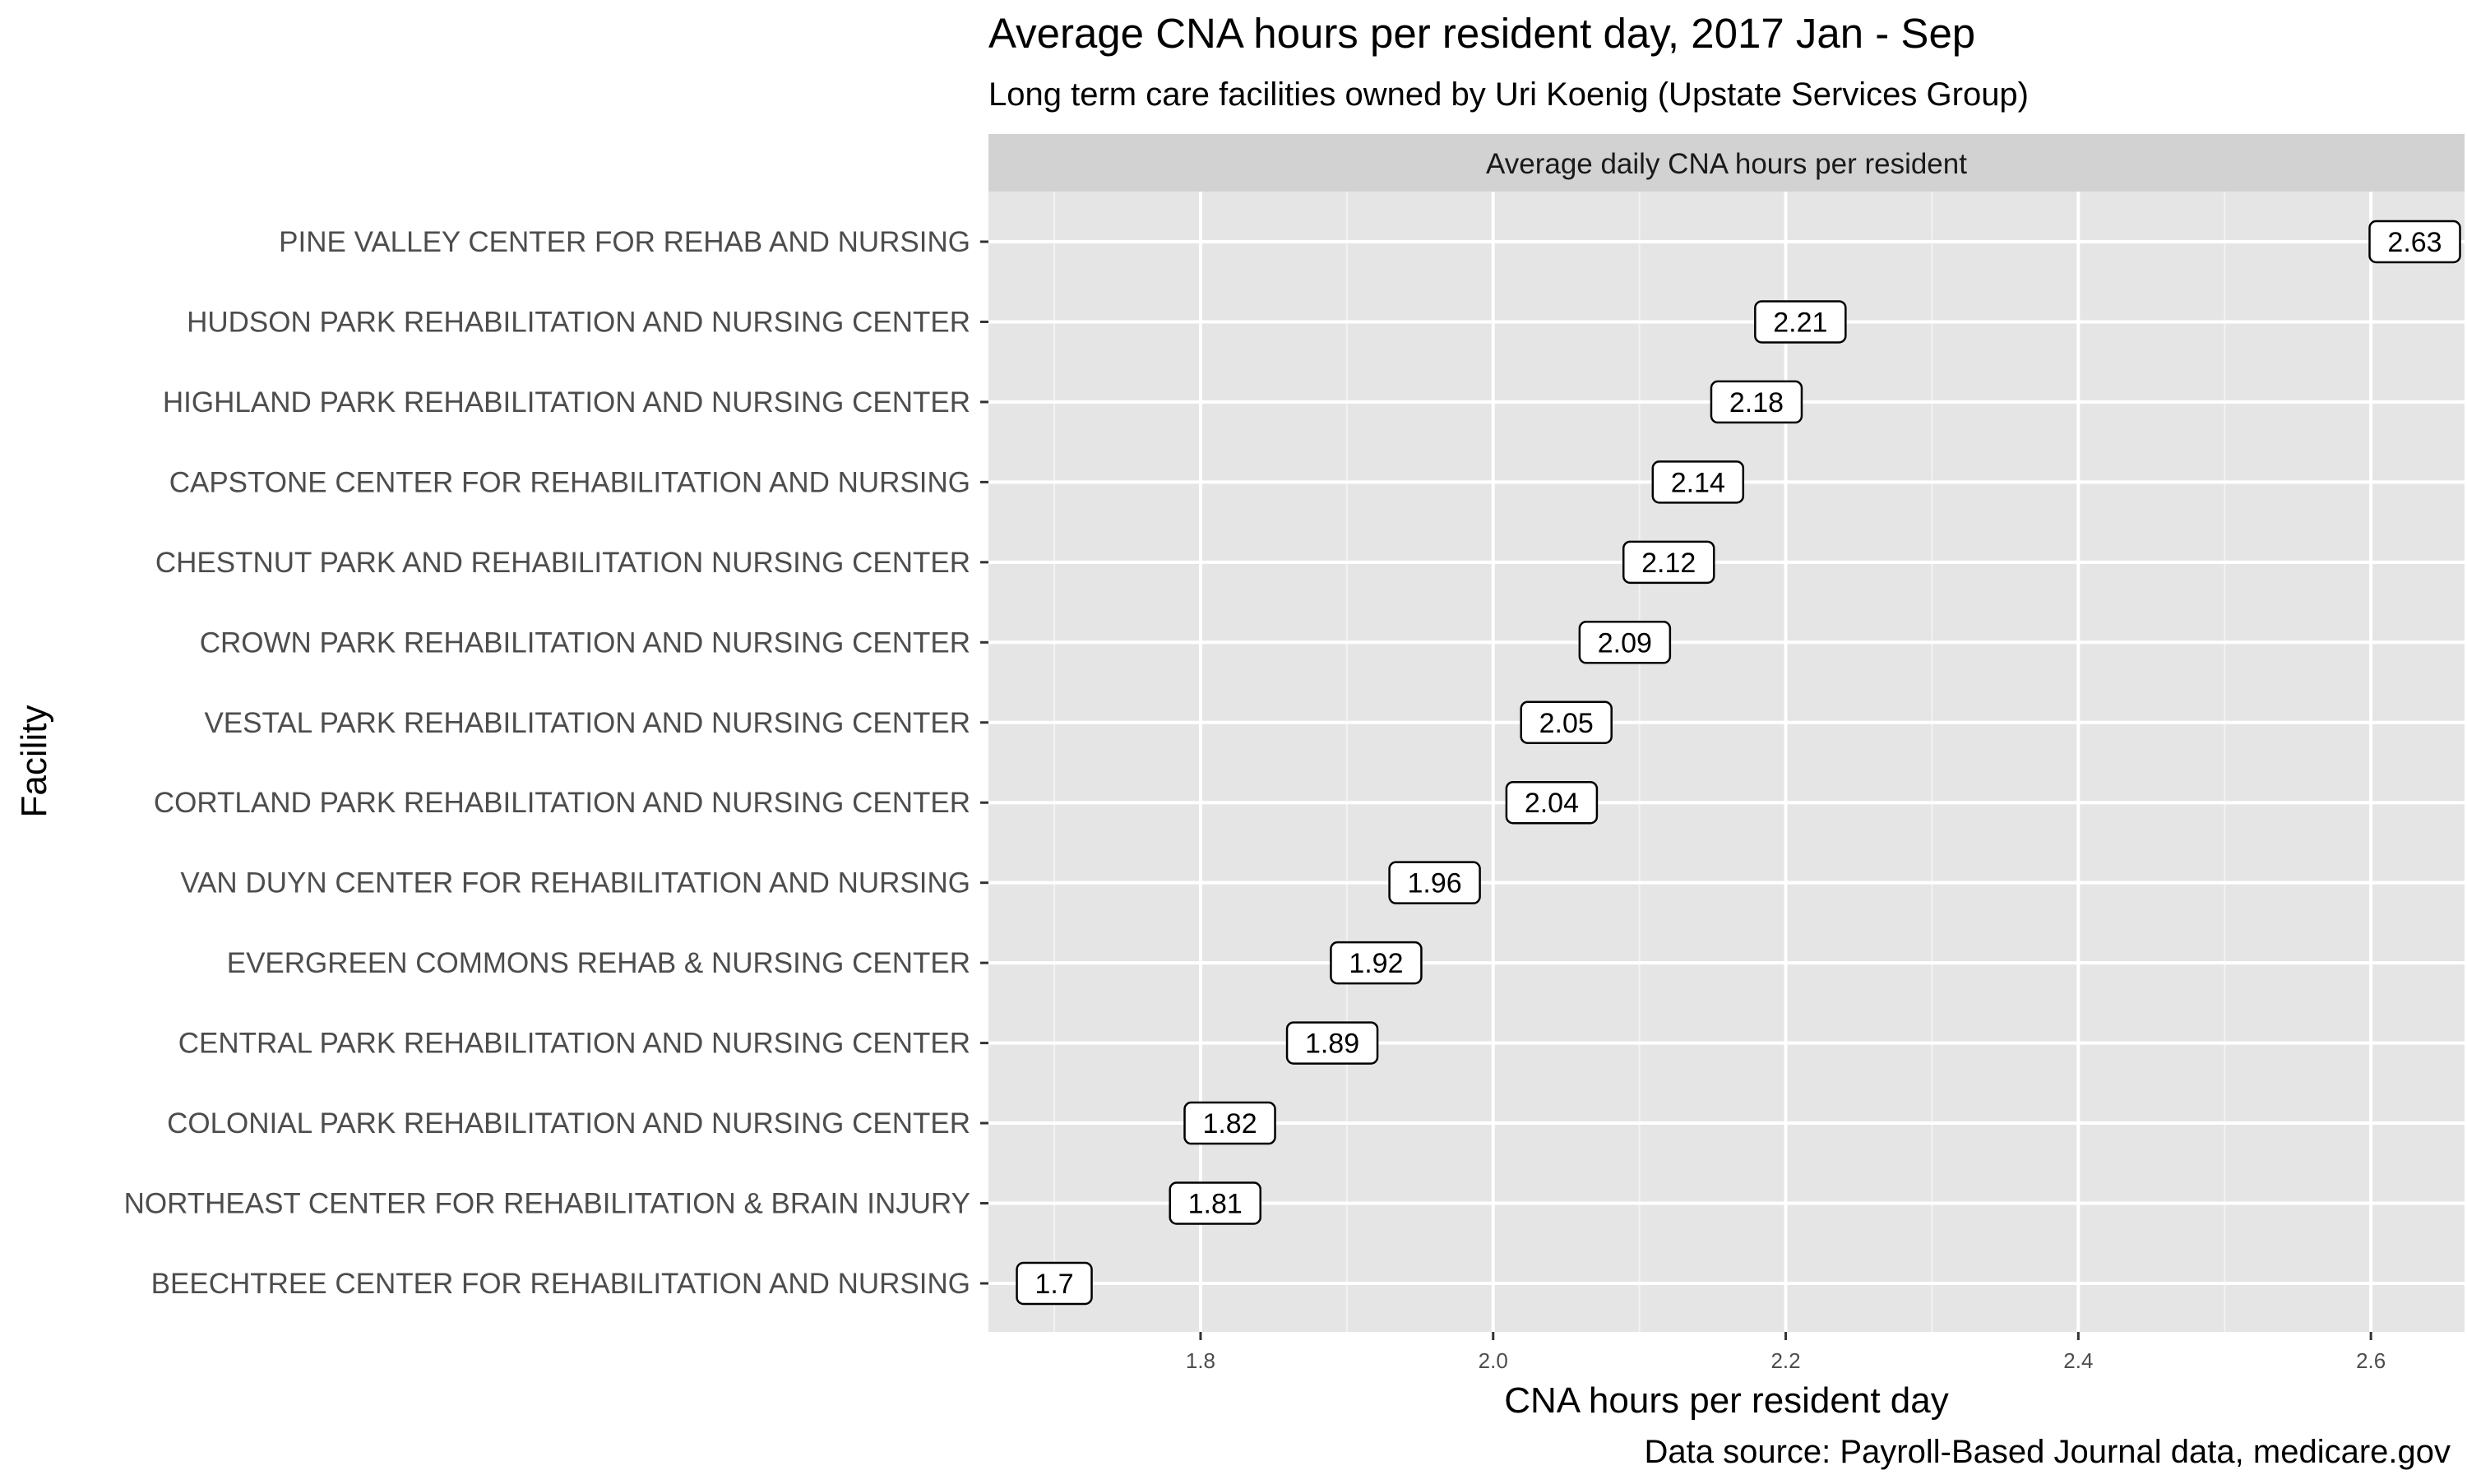 This screenshot has height=1484, width=2467. I want to click on value-label-0: 2.63, so click(2414, 243).